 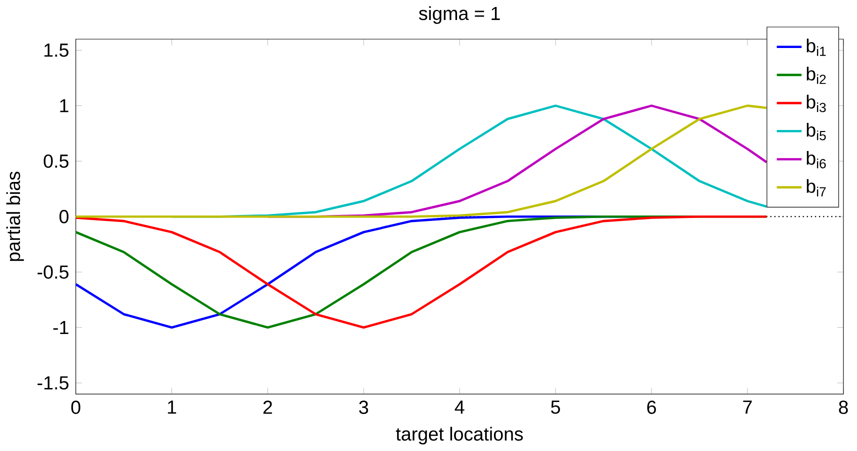 What do you see at coordinates (816, 131) in the screenshot?
I see `legend-label: b$_{i5}$` at bounding box center [816, 131].